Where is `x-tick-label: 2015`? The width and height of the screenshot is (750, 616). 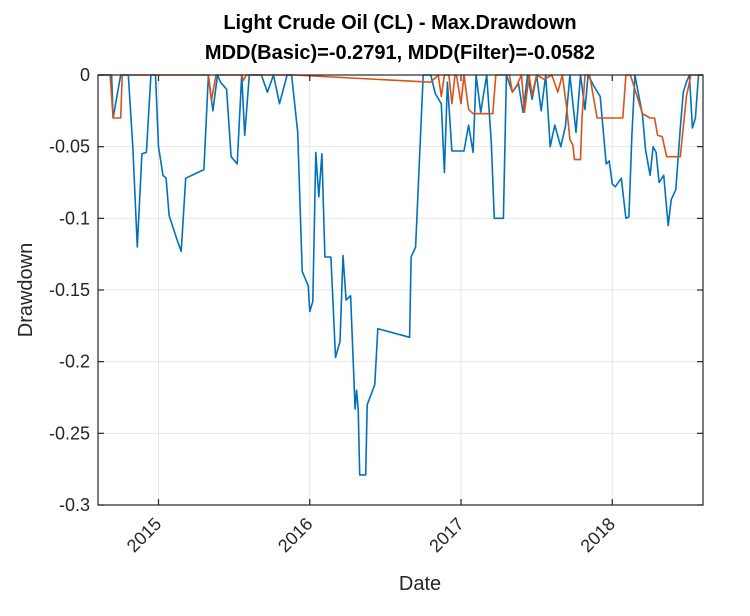 x-tick-label: 2015 is located at coordinates (144, 535).